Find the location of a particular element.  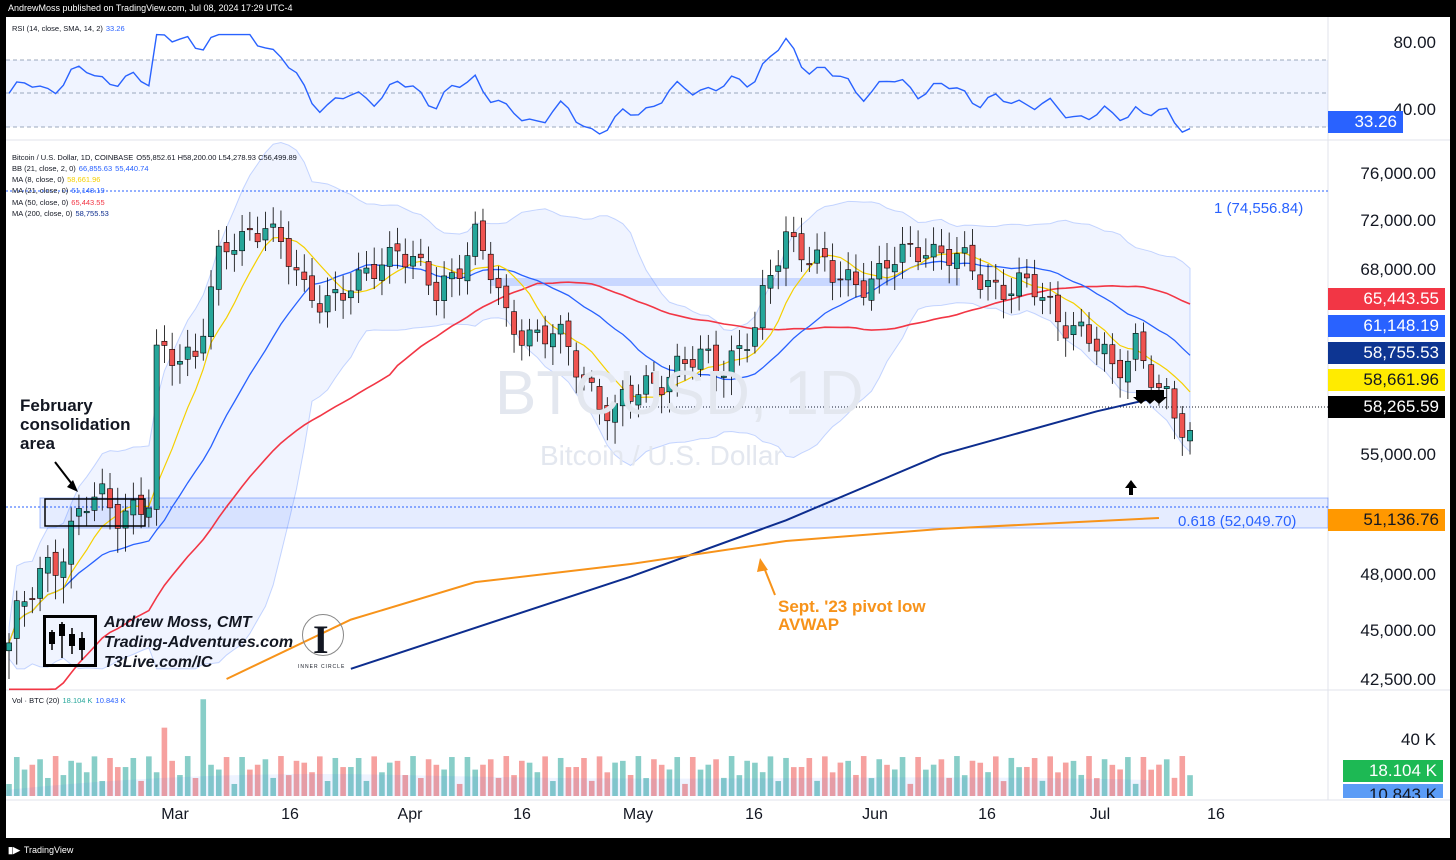

fib-level-618: 0.618 (52,049.70) is located at coordinates (1237, 521).